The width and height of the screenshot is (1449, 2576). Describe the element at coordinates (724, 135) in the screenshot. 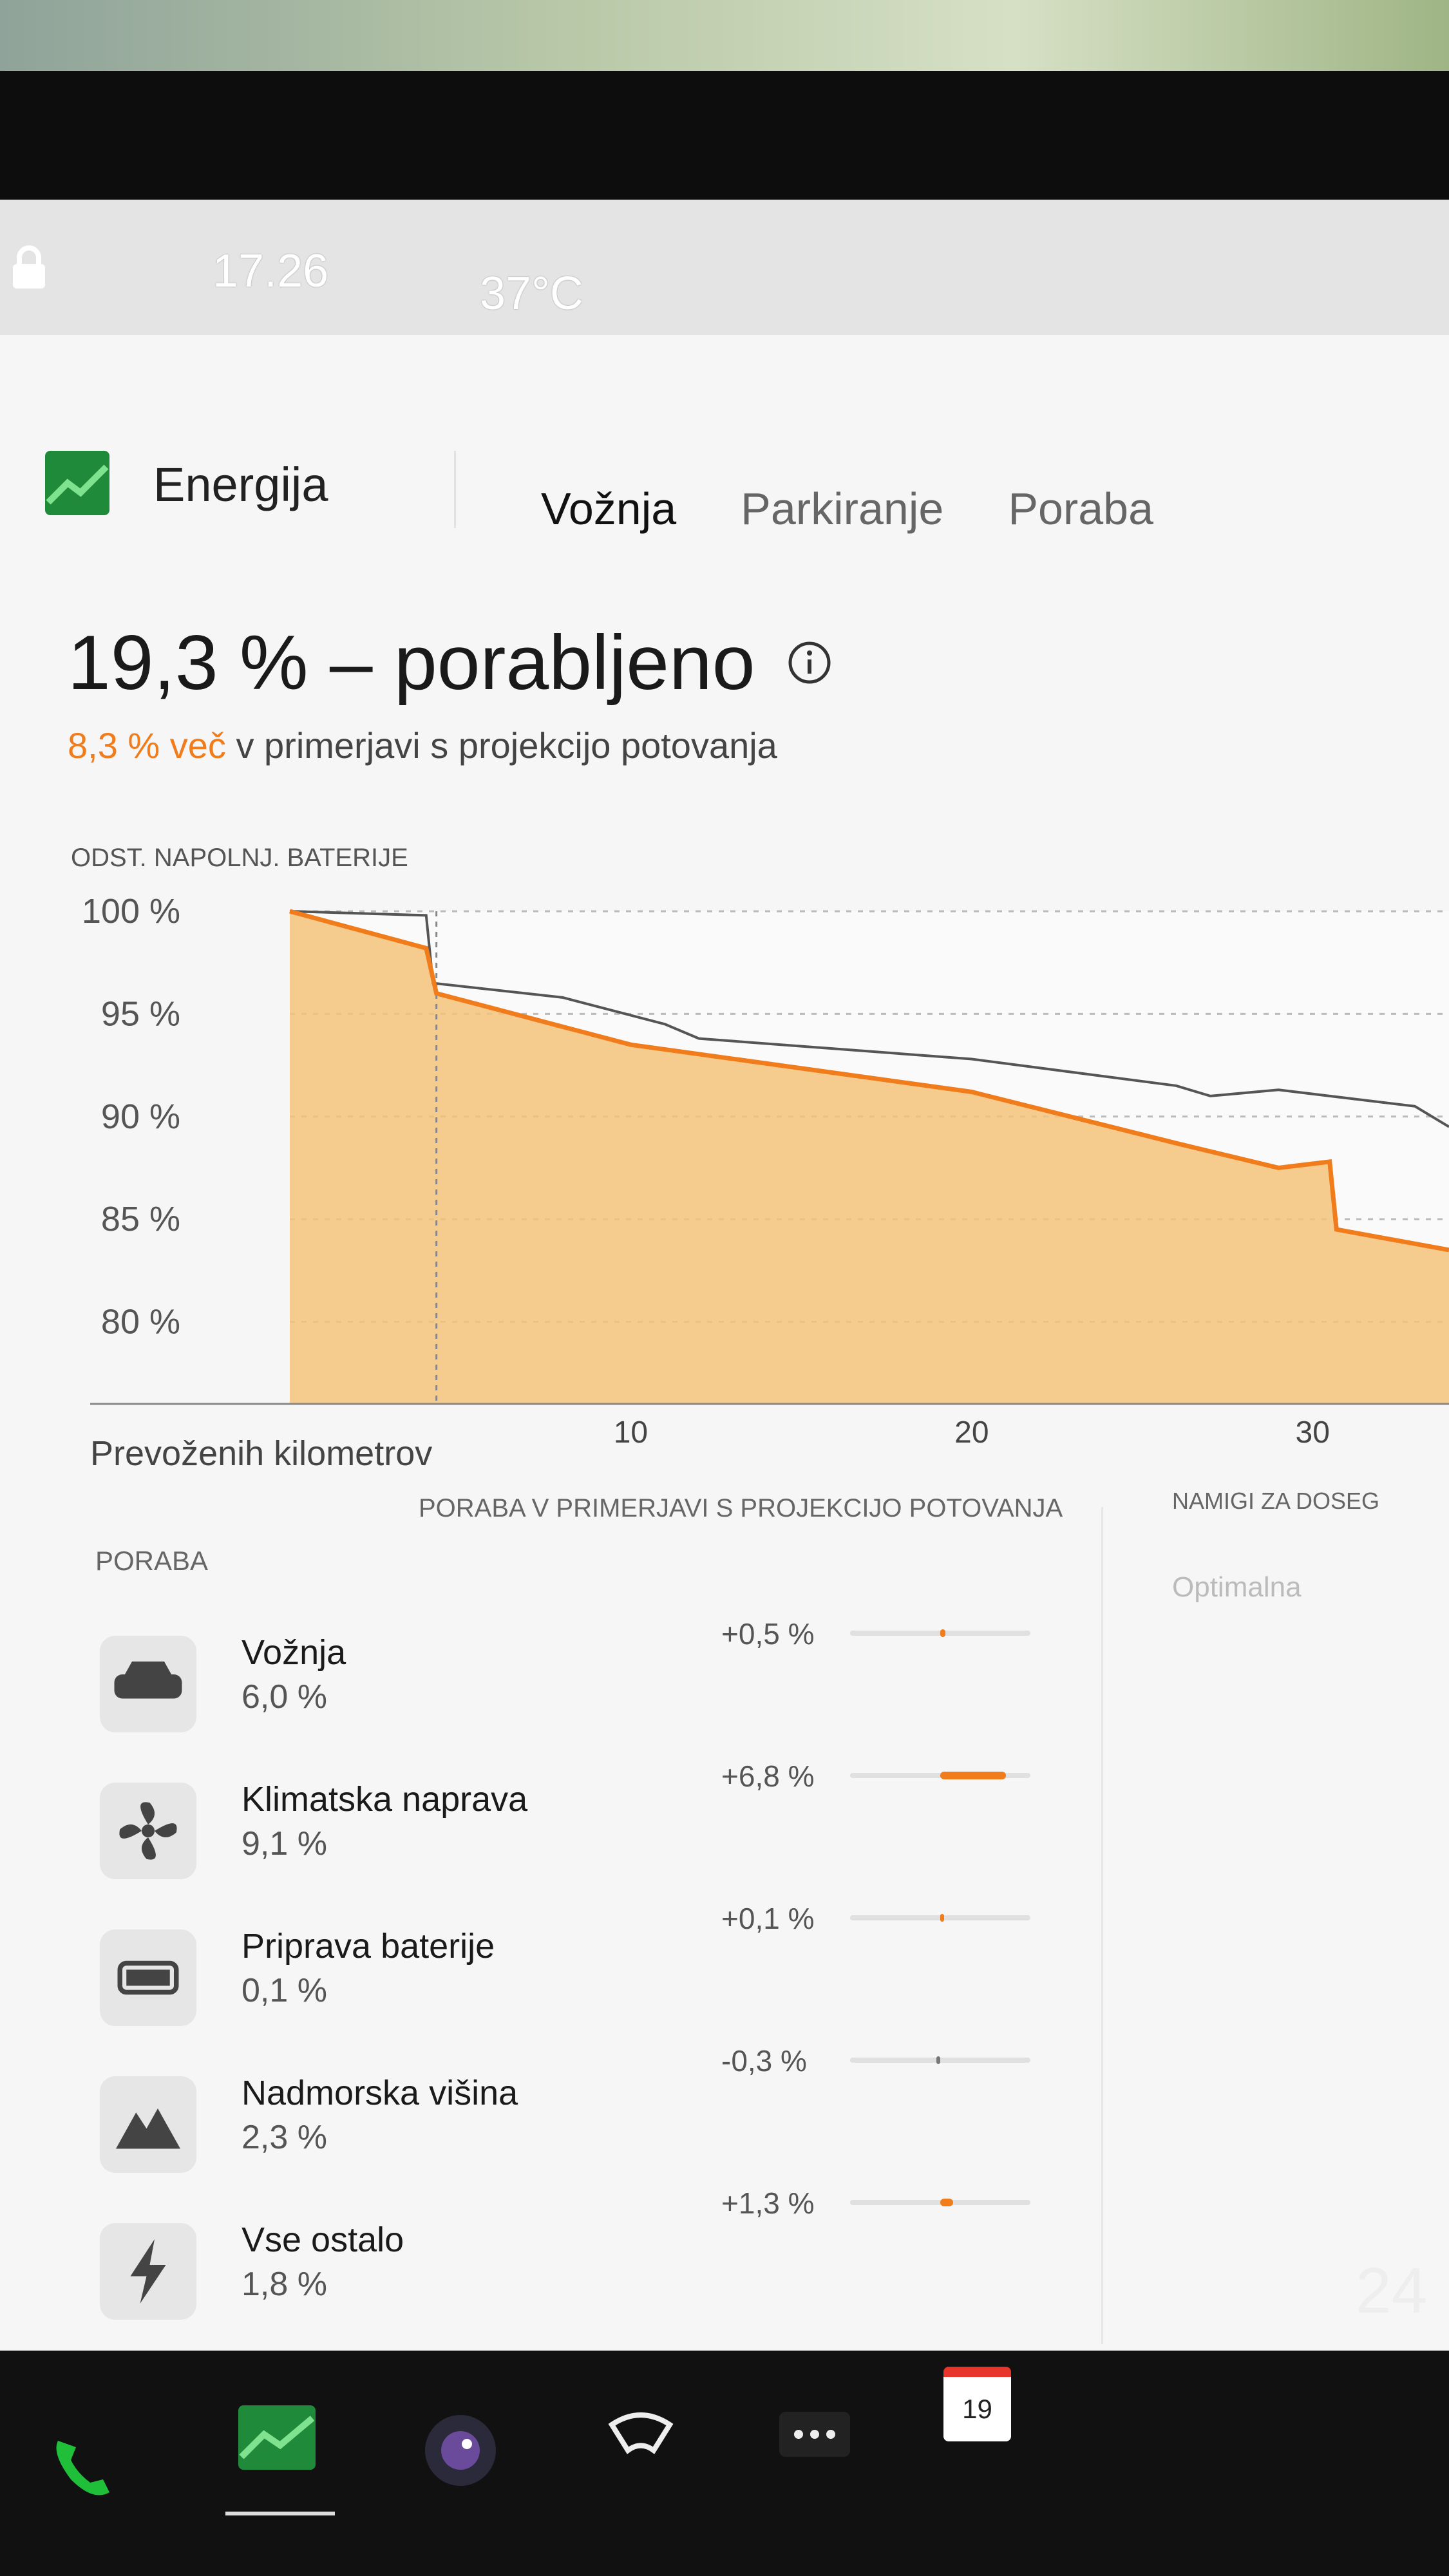

I see `bezel` at that location.